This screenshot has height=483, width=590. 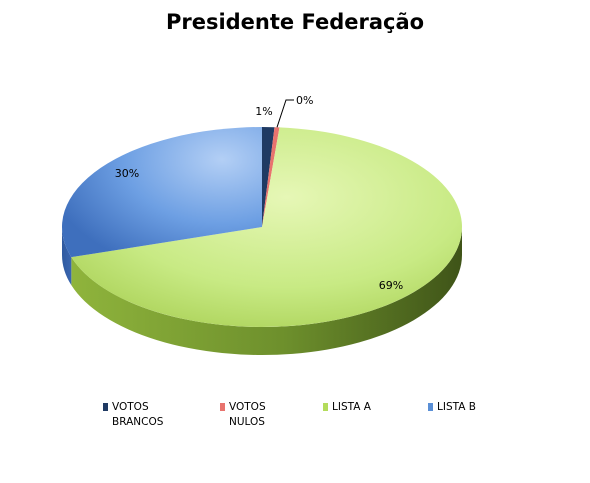 What do you see at coordinates (162, 192) in the screenshot?
I see `pie-slice-lista-b` at bounding box center [162, 192].